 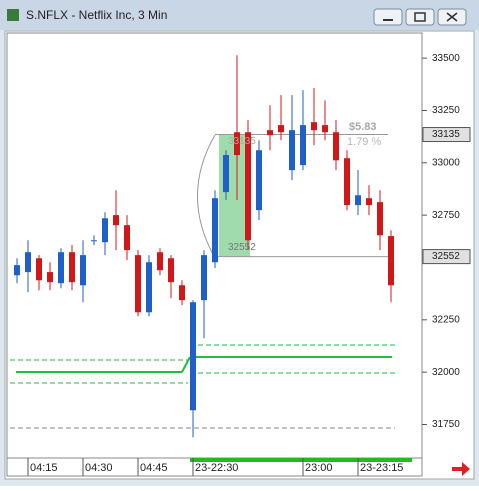 I want to click on maximize-icon, so click(x=420, y=17).